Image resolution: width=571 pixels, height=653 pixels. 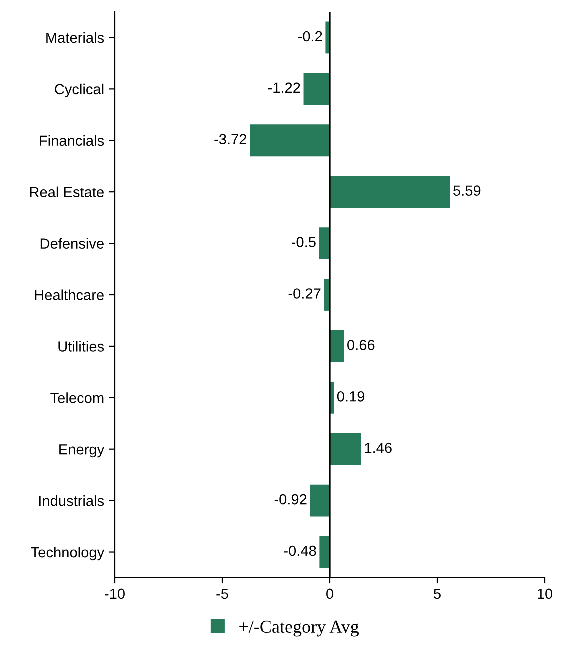 I want to click on data-label: -0.92, so click(x=290, y=499).